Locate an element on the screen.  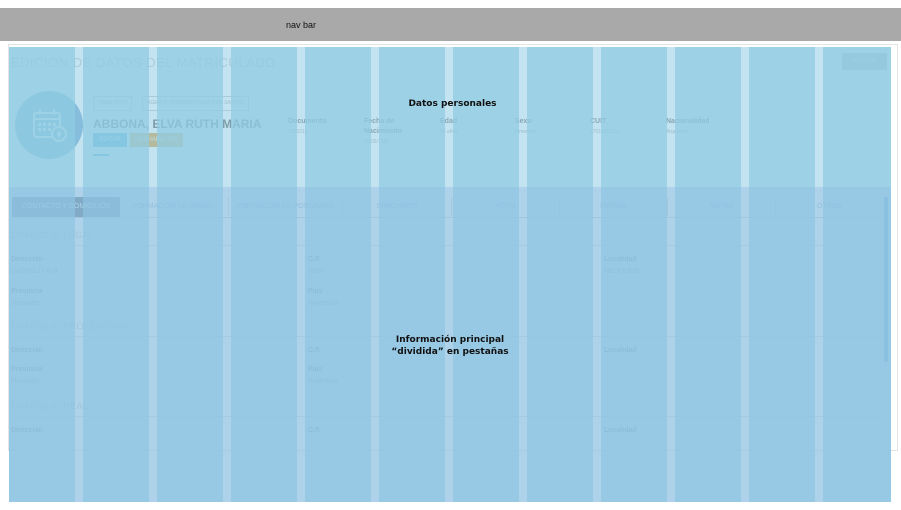
field-label-nacionalidad: Nacionalidad is located at coordinates (688, 121).